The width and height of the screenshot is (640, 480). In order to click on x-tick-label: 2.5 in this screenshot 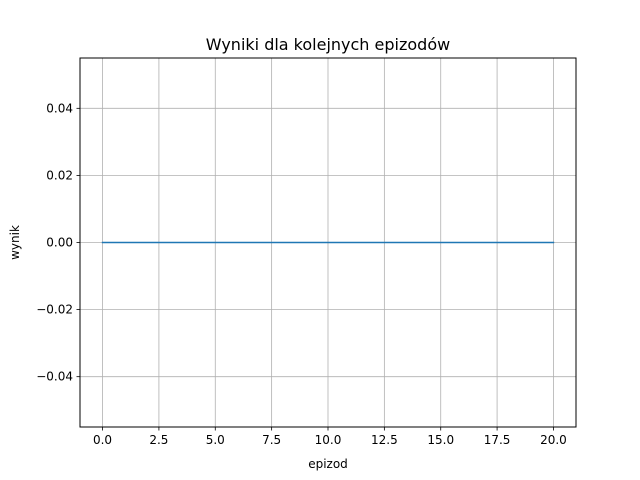, I will do `click(158, 440)`.